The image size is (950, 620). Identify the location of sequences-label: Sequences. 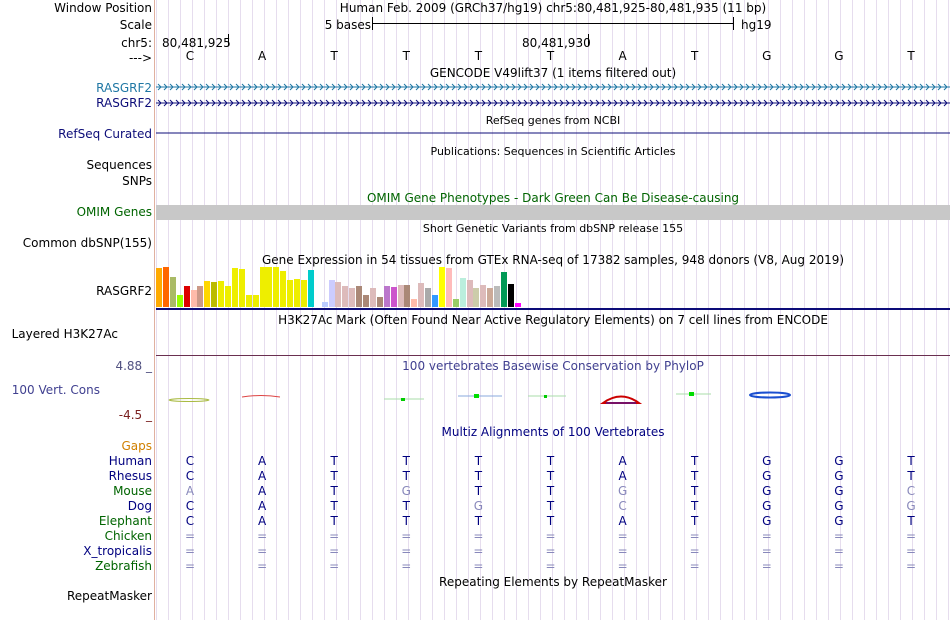
(119, 165).